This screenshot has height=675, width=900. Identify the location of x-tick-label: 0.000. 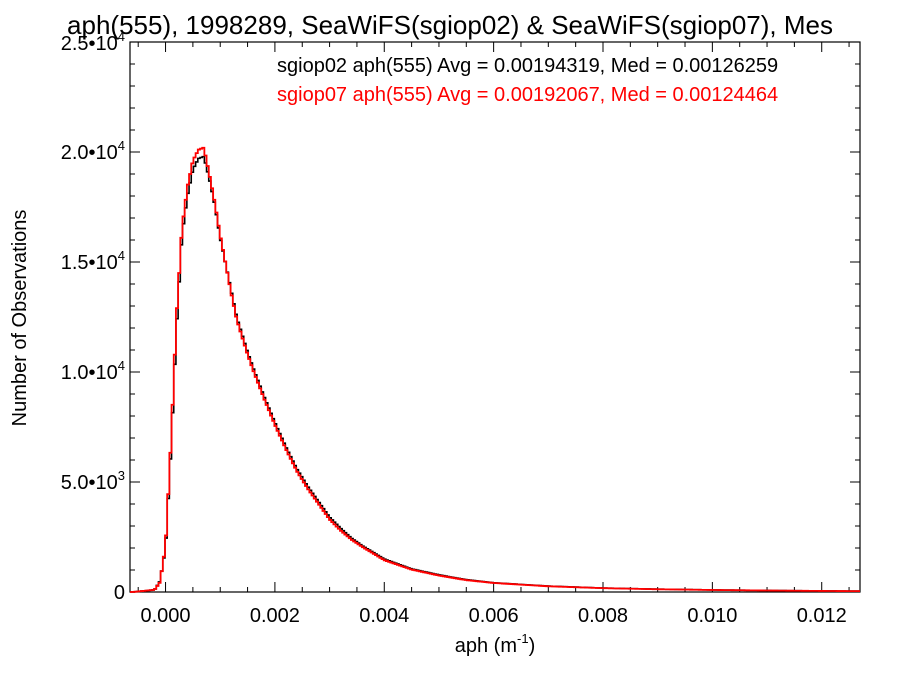
(166, 616).